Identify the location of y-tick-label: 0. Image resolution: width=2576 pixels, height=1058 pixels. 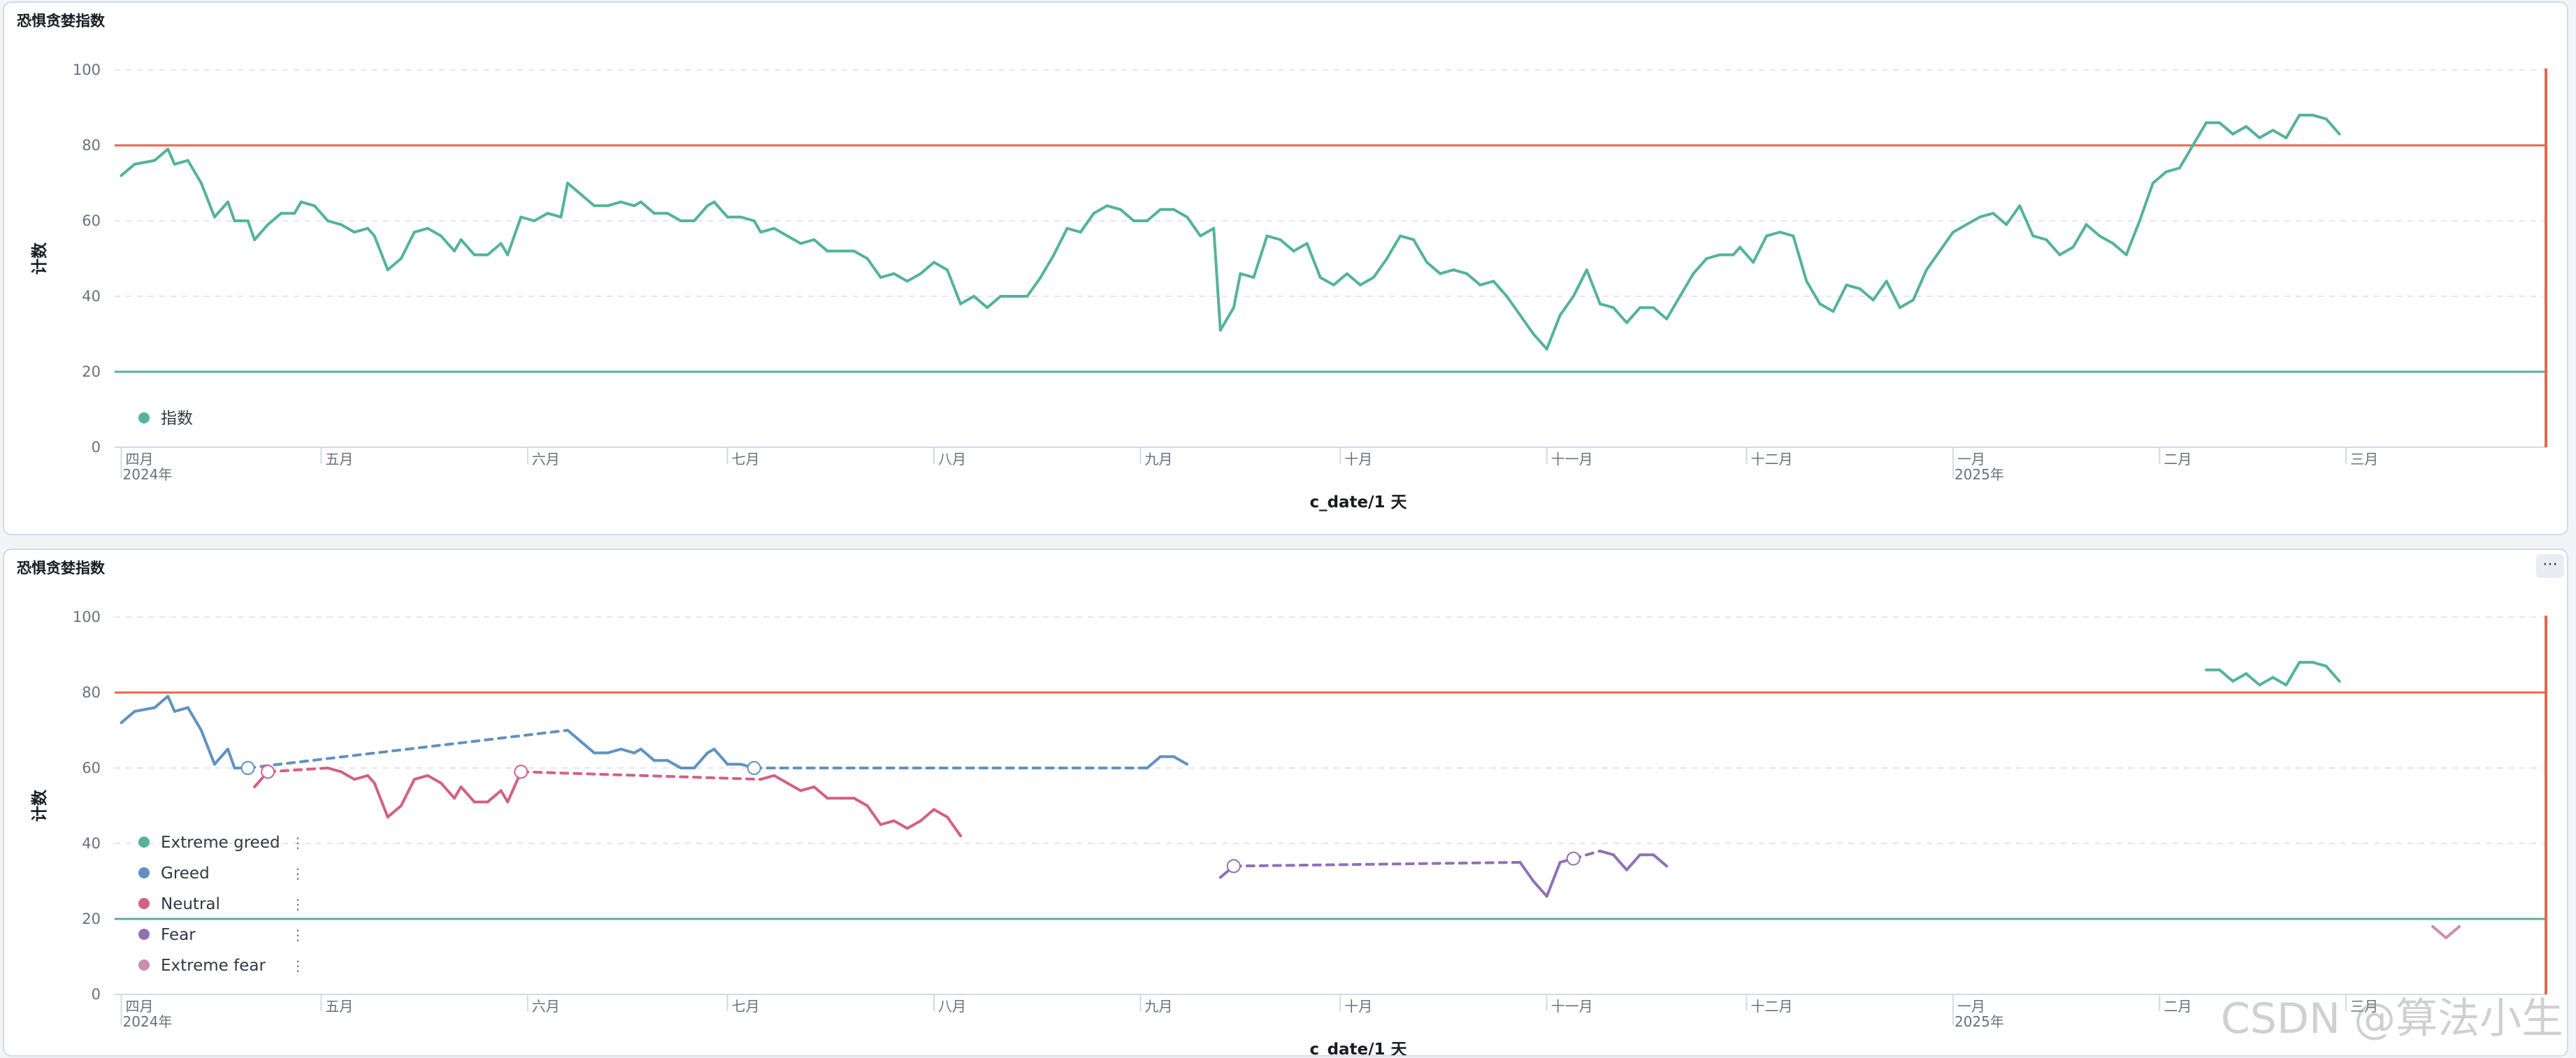
(96, 447).